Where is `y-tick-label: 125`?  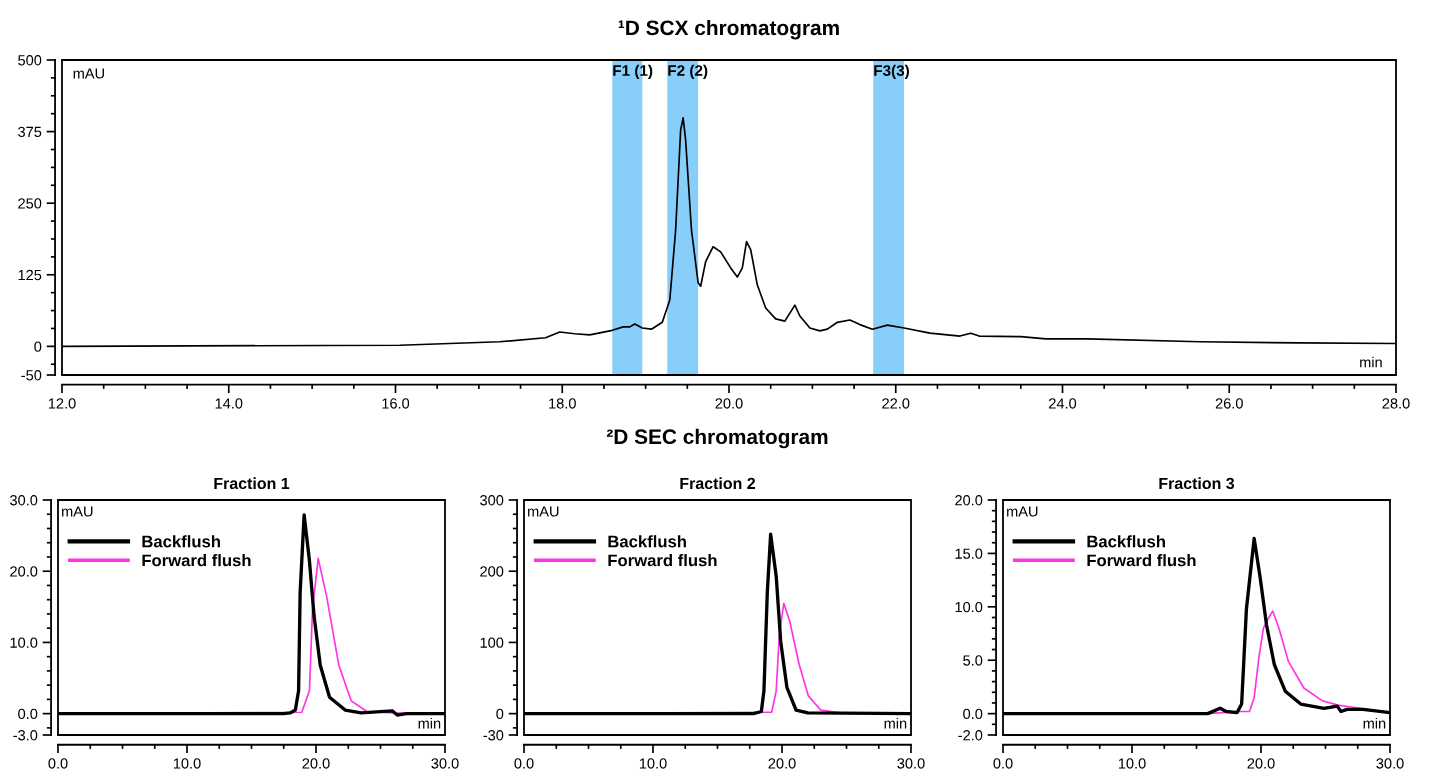
y-tick-label: 125 is located at coordinates (30, 275).